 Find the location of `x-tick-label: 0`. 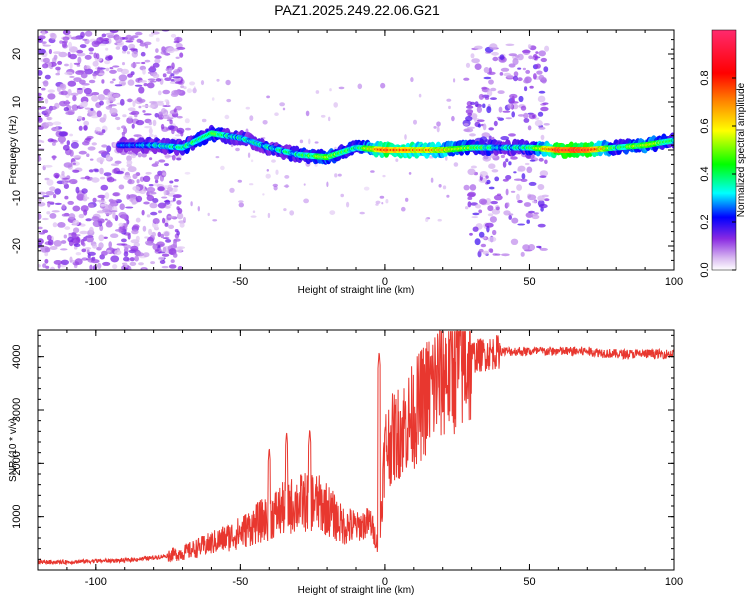

x-tick-label: 0 is located at coordinates (385, 282).